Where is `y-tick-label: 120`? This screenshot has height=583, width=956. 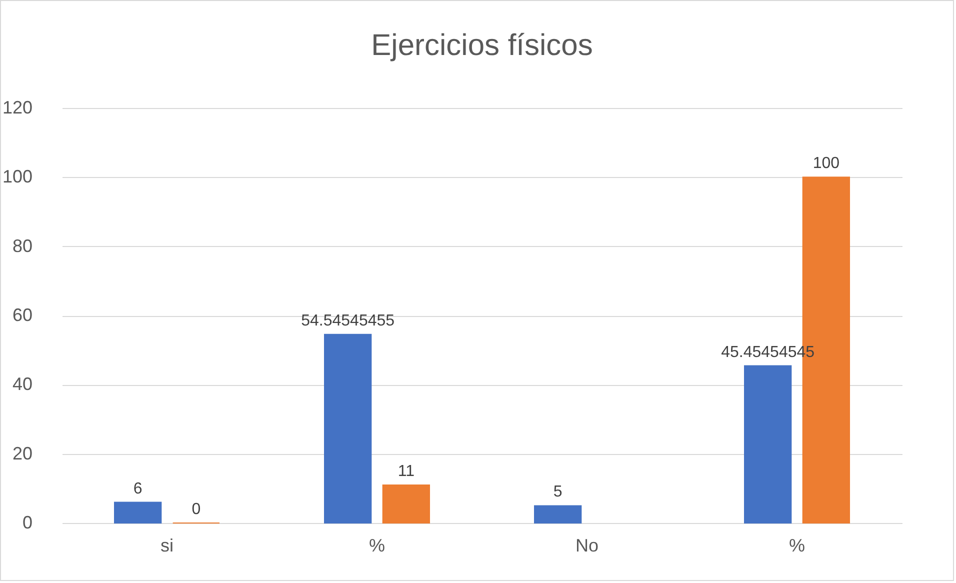
y-tick-label: 120 is located at coordinates (17, 108).